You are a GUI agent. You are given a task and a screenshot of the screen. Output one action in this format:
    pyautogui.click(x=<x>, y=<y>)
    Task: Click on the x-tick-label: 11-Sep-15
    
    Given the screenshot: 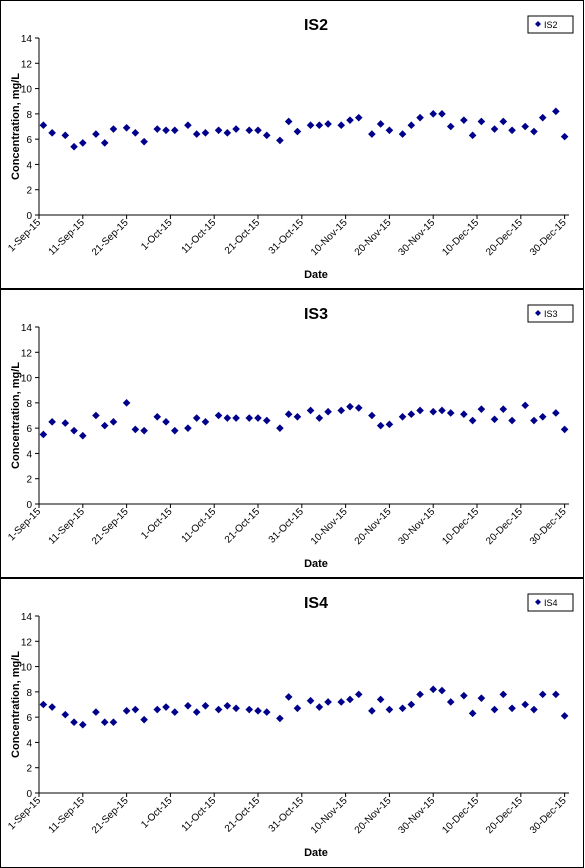 What is the action you would take?
    pyautogui.click(x=67, y=815)
    